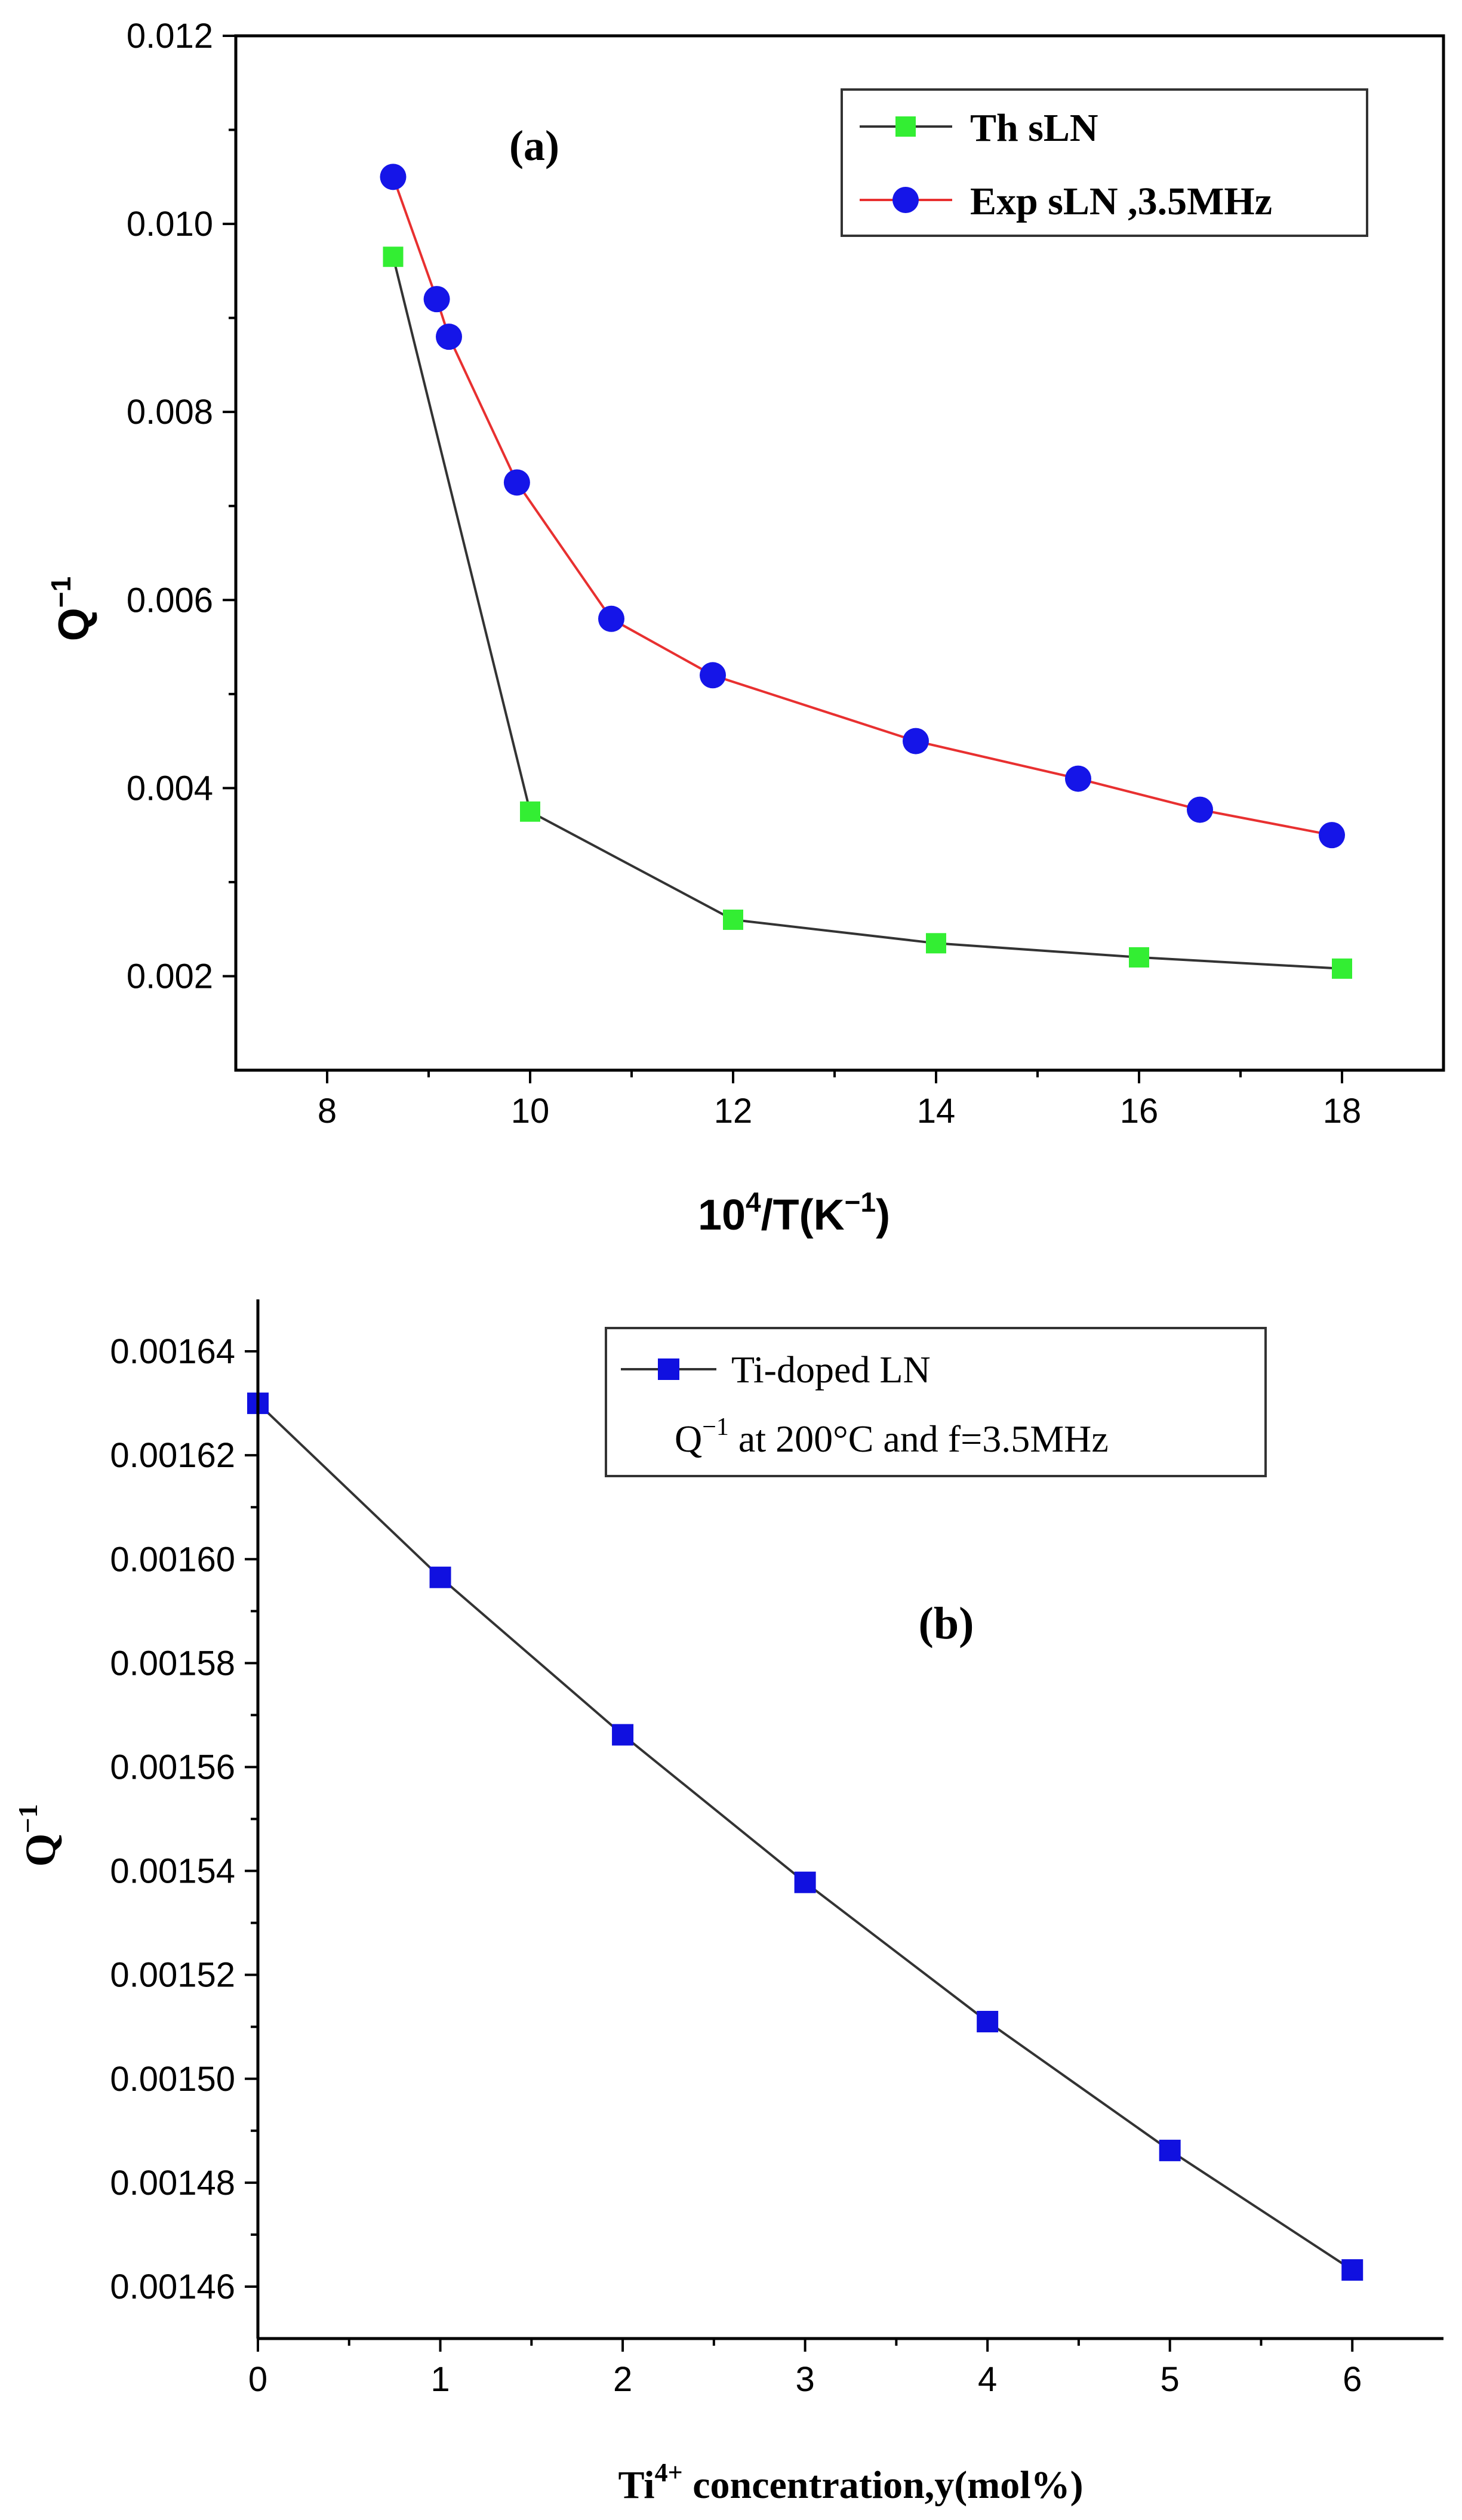 This screenshot has height=2520, width=1462. What do you see at coordinates (173, 1871) in the screenshot?
I see `chart-b-y-tick-label: 0.00154` at bounding box center [173, 1871].